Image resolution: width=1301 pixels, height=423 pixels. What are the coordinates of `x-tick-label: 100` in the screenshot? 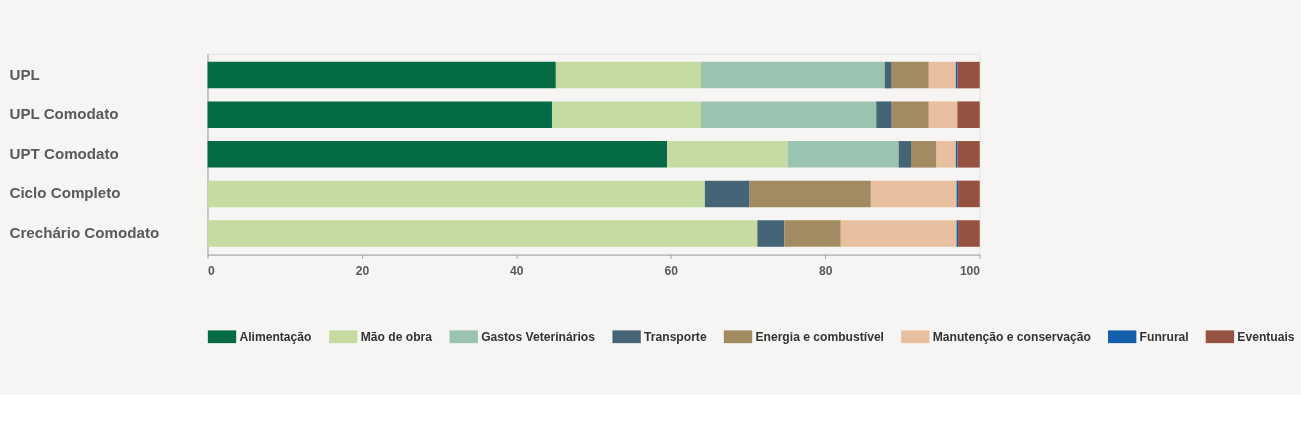 It's located at (970, 270).